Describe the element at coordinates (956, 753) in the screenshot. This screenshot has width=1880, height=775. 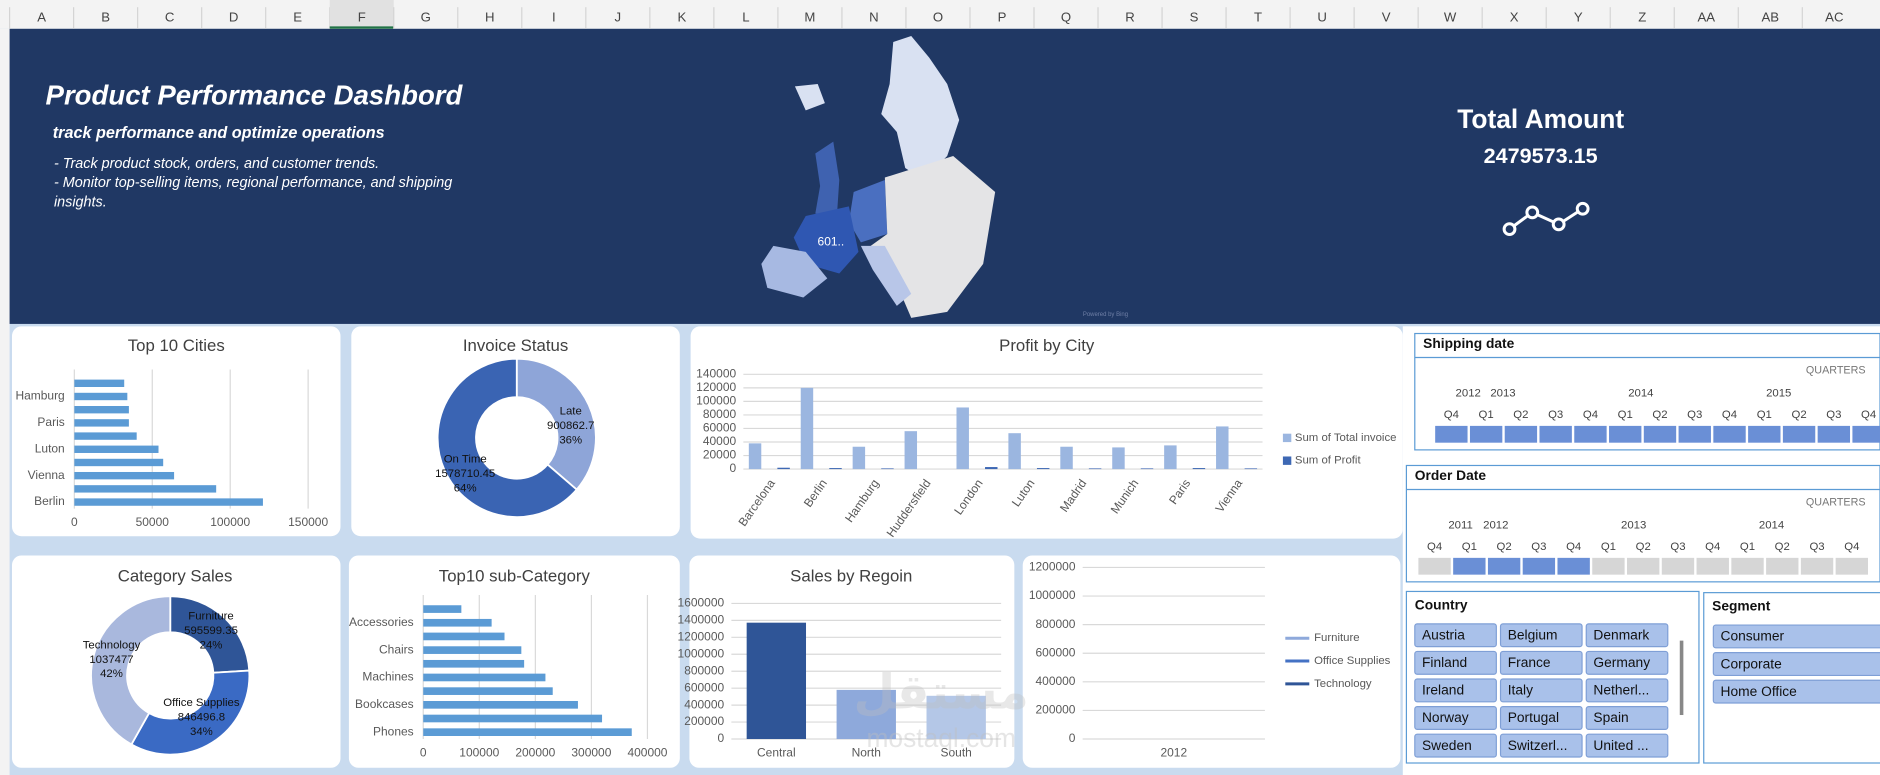
I see `x-tick-label: South` at that location.